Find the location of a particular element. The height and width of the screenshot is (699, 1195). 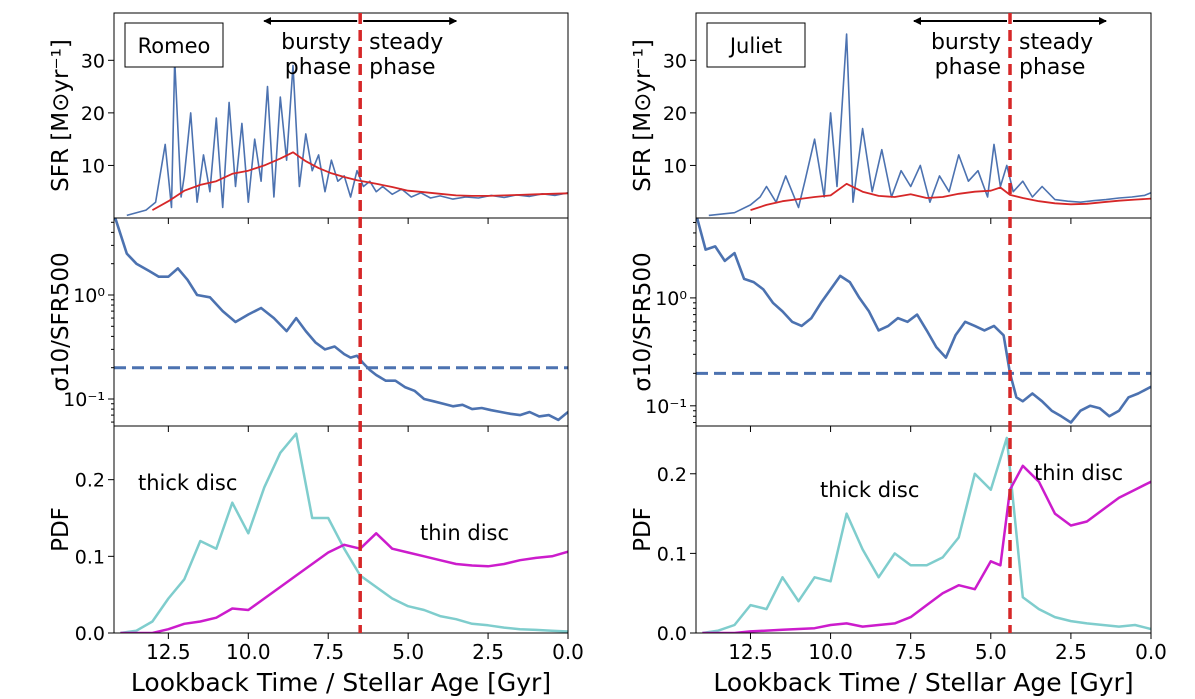

galaxy-label: Romeo is located at coordinates (174, 46).